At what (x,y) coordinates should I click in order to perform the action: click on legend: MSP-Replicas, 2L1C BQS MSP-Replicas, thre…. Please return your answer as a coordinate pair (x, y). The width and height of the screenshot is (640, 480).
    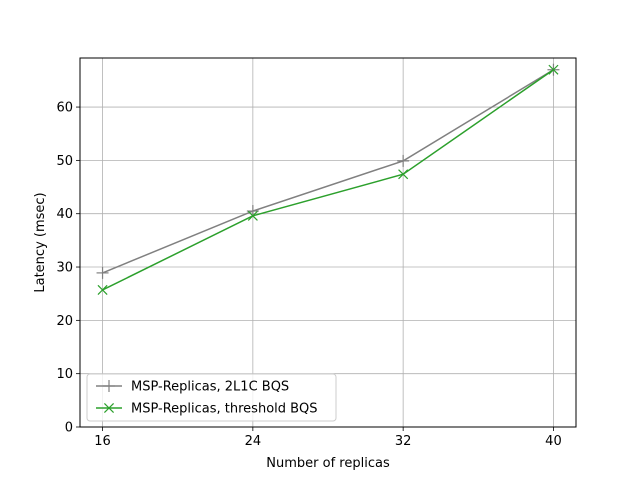
    Looking at the image, I should click on (211, 397).